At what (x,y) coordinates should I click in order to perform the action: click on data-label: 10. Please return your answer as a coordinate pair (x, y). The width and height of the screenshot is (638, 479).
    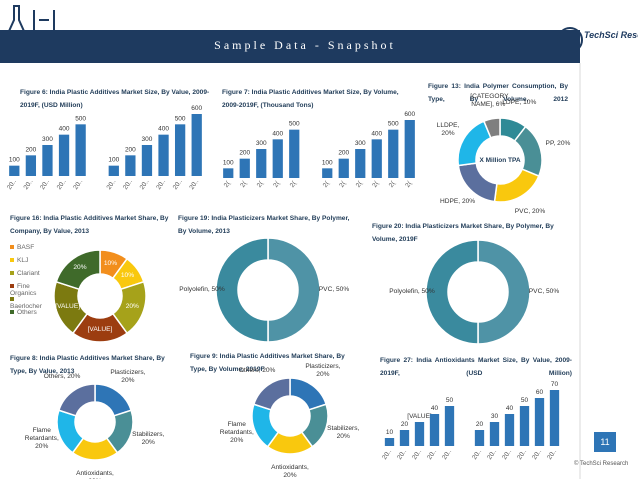
    Looking at the image, I should click on (390, 432).